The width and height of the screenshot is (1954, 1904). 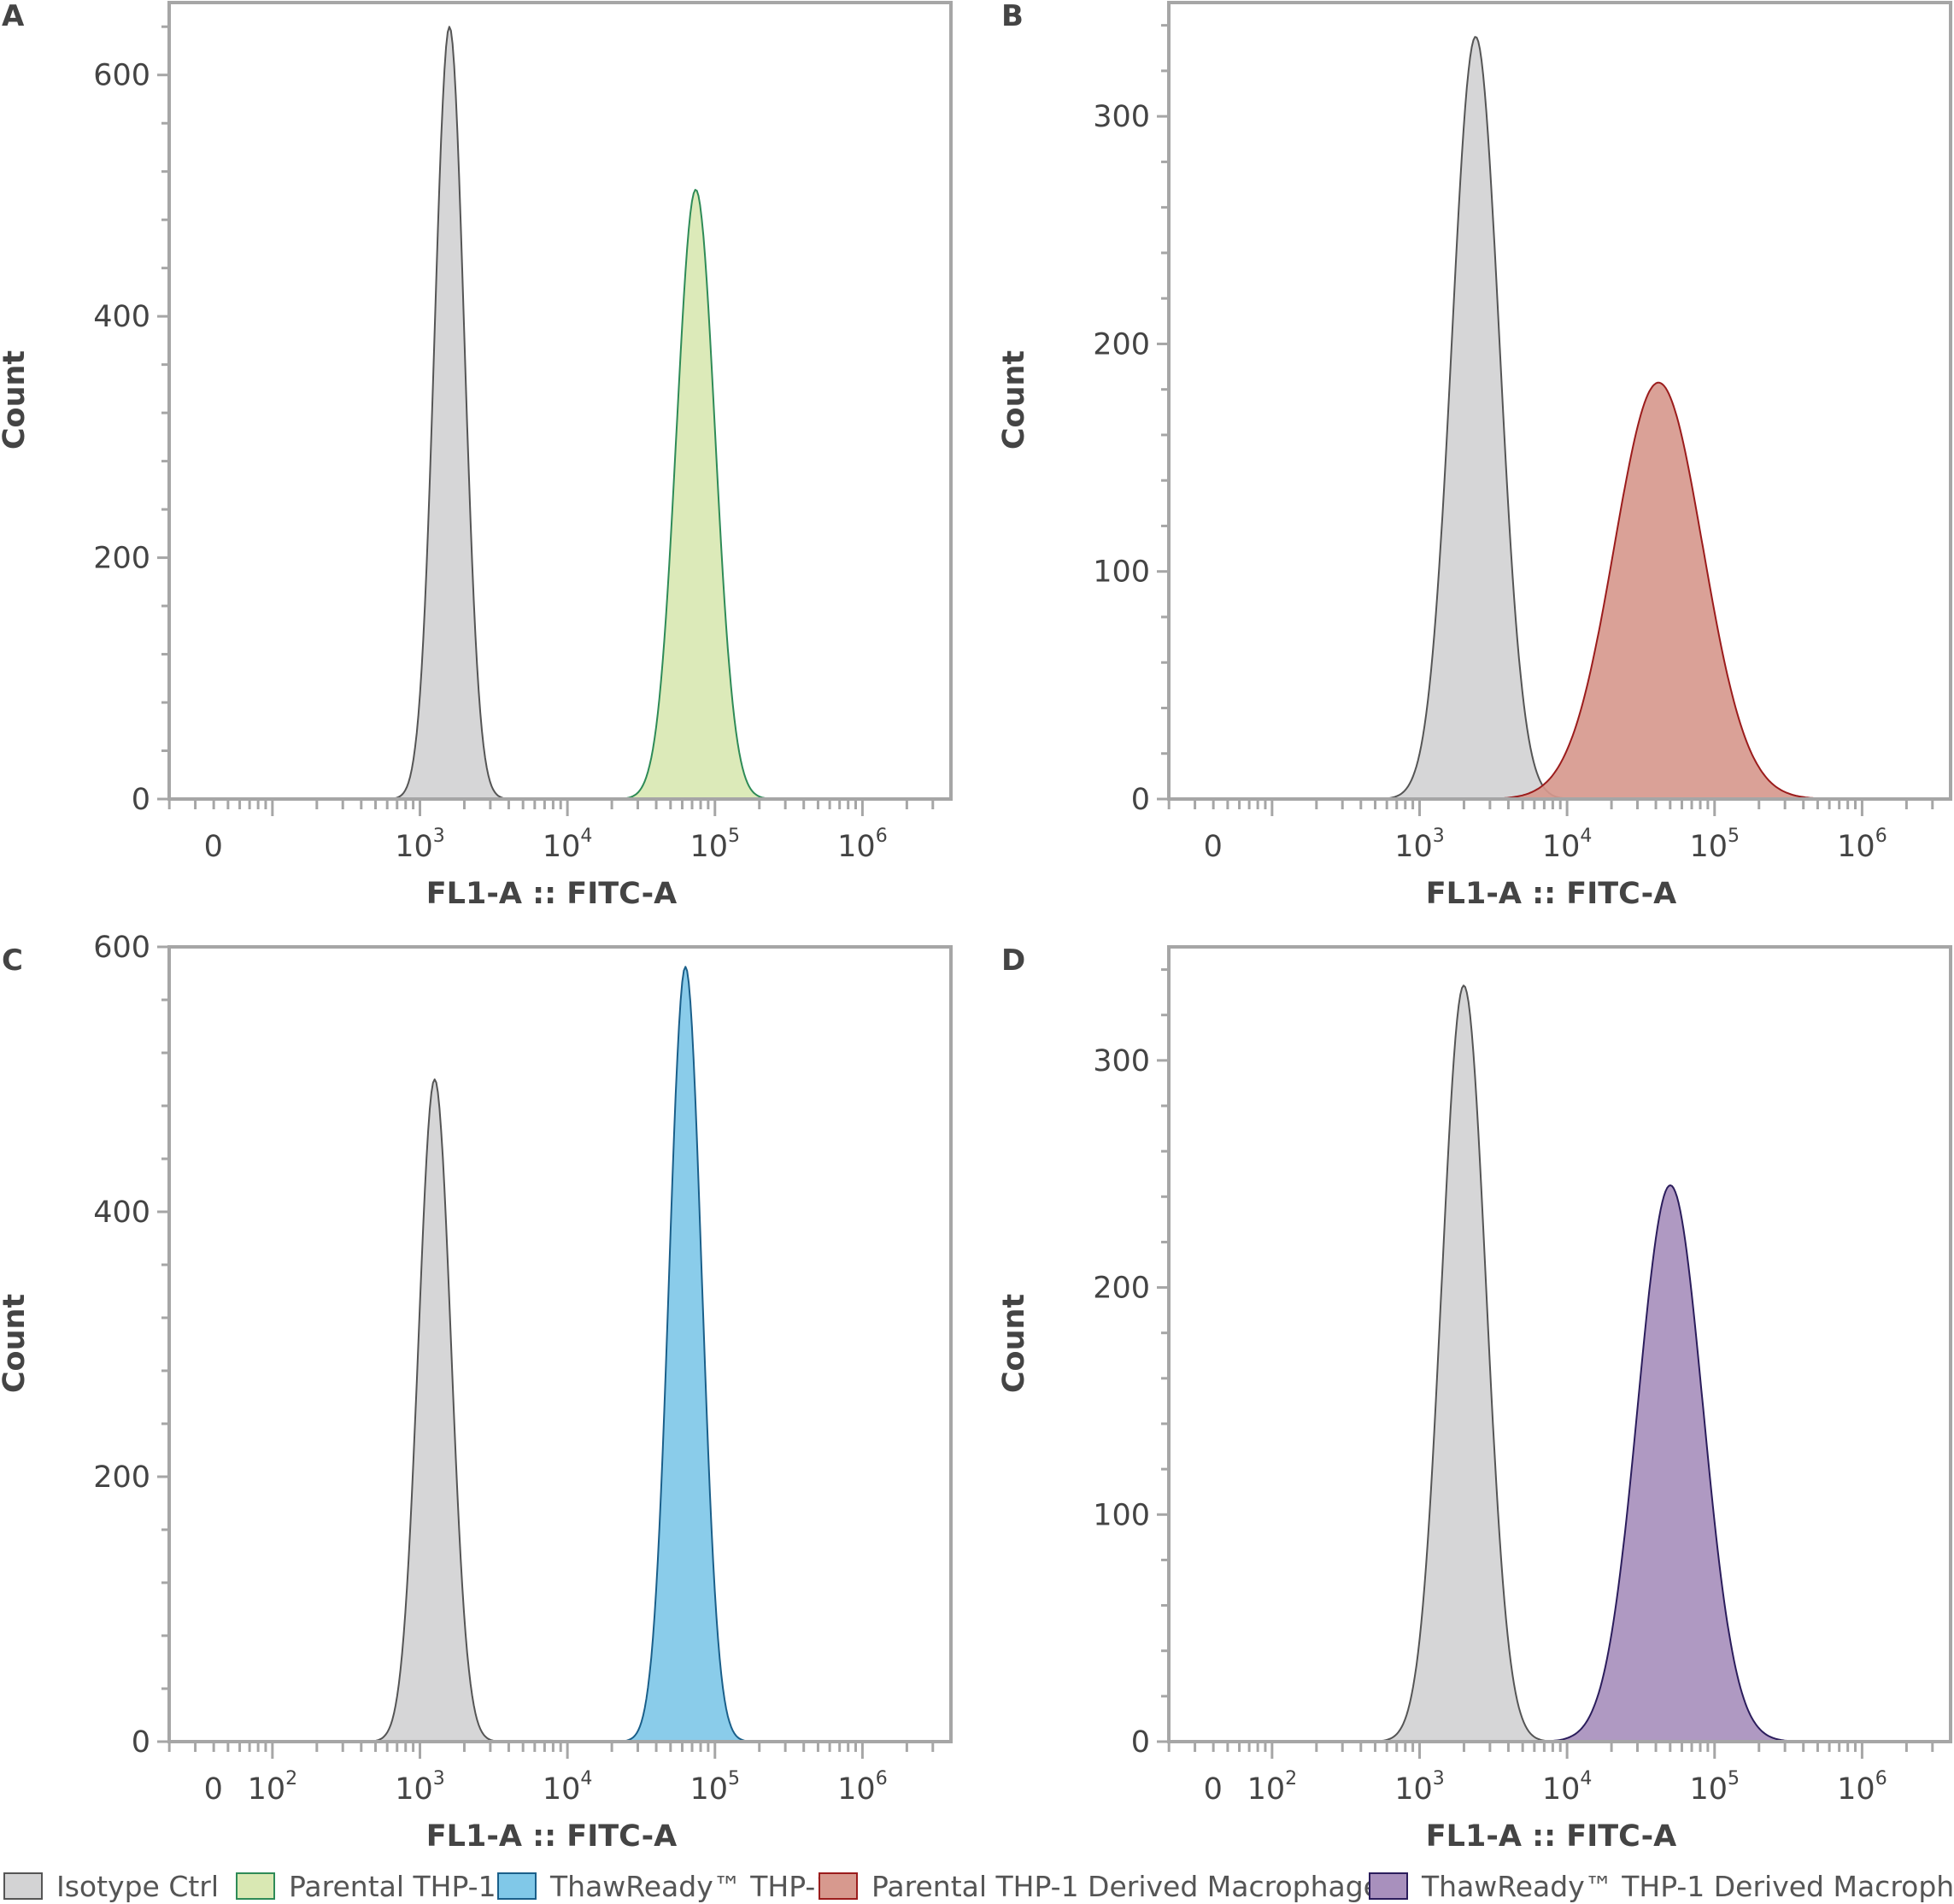 What do you see at coordinates (13, 16) in the screenshot?
I see `panel-label: A` at bounding box center [13, 16].